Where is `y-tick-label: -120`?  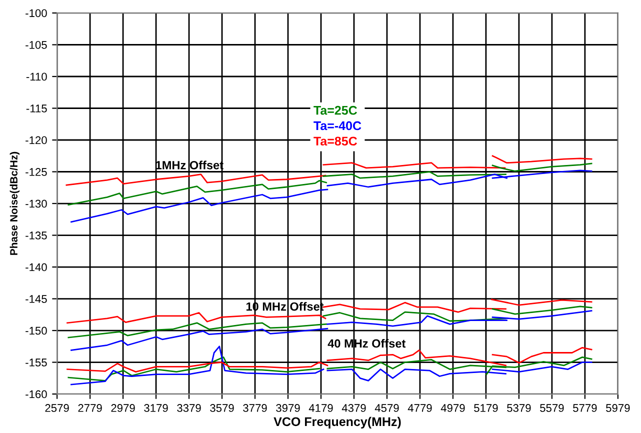
y-tick-label: -120 is located at coordinates (36, 140).